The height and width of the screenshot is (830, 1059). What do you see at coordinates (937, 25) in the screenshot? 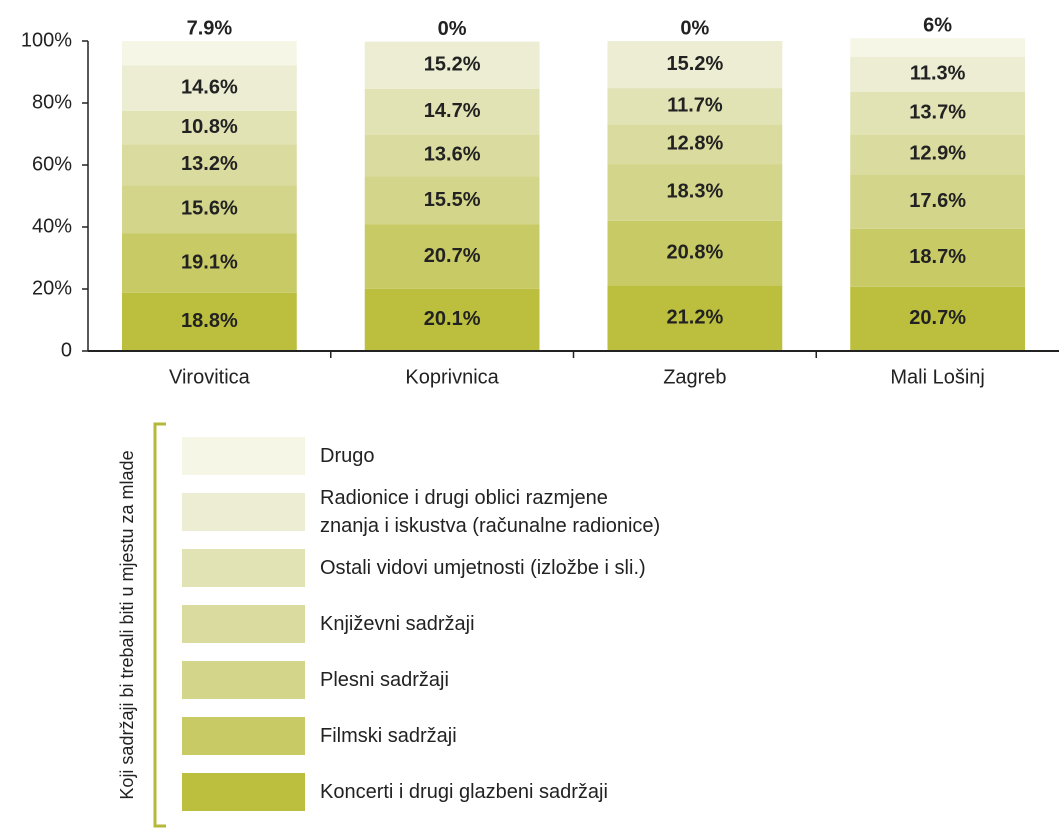
I see `value-label: 6%` at bounding box center [937, 25].